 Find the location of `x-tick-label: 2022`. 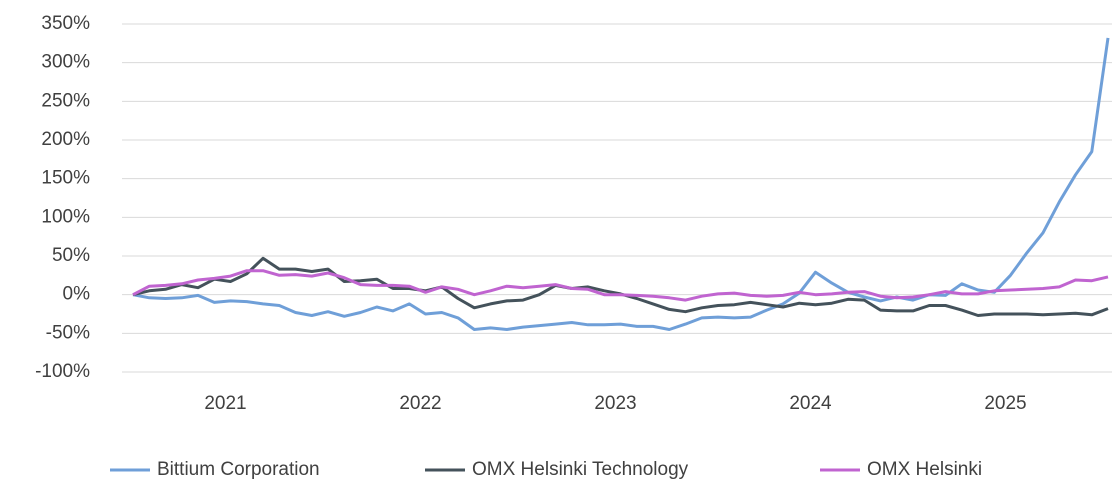

x-tick-label: 2022 is located at coordinates (420, 403).